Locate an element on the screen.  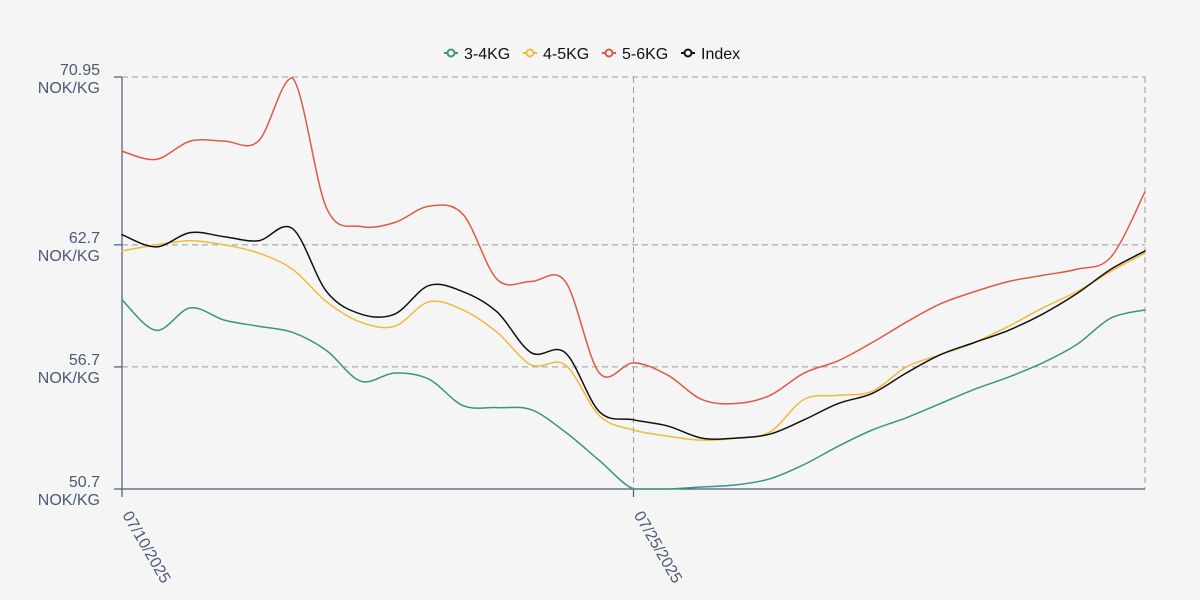
y-tick-label: 70.95 NOK/KG is located at coordinates (69, 79).